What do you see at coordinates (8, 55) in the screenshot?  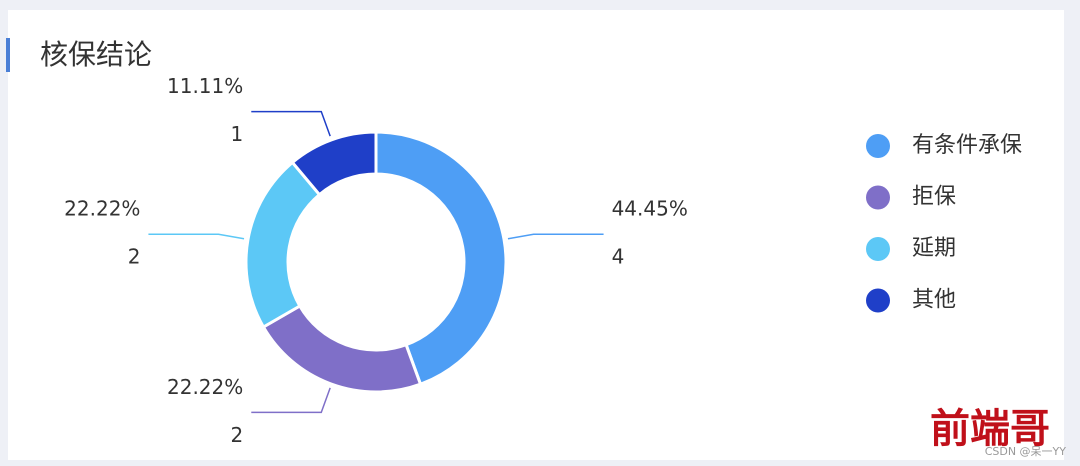 I see `title-bar` at bounding box center [8, 55].